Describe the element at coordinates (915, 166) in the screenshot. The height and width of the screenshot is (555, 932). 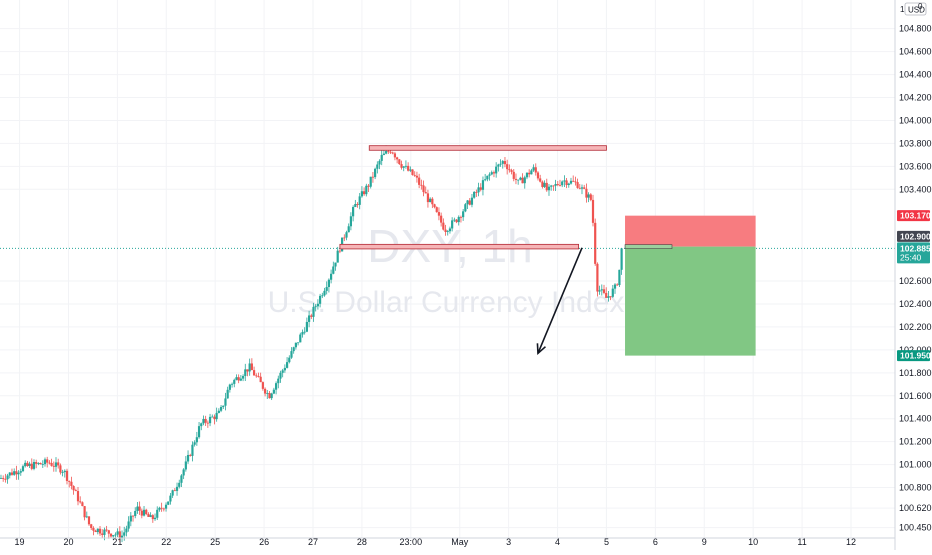
I see `y-tick-label: 103.600` at that location.